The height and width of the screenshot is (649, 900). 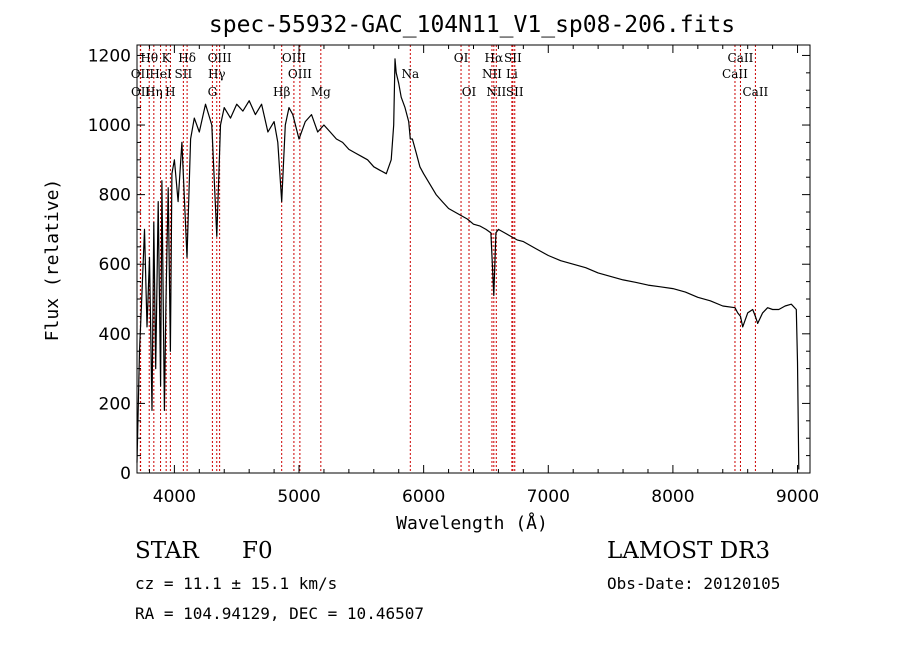 I want to click on spectral-line-label: Hγ, so click(x=217, y=74).